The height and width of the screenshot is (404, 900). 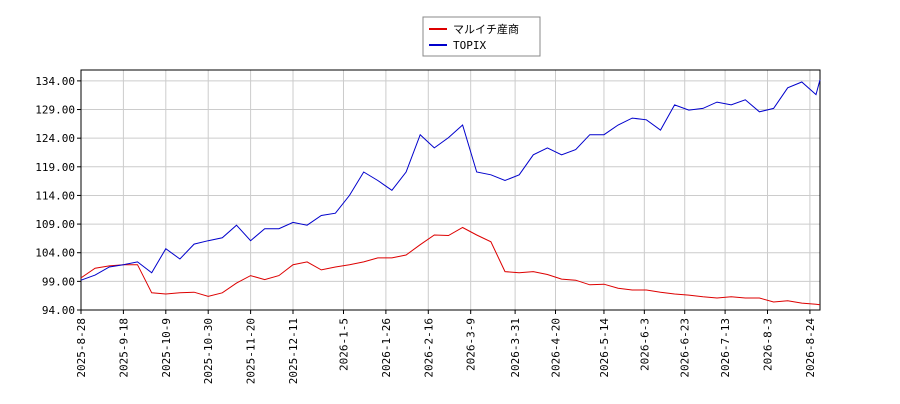 I want to click on legend-label: マルイチ産商, so click(x=486, y=29).